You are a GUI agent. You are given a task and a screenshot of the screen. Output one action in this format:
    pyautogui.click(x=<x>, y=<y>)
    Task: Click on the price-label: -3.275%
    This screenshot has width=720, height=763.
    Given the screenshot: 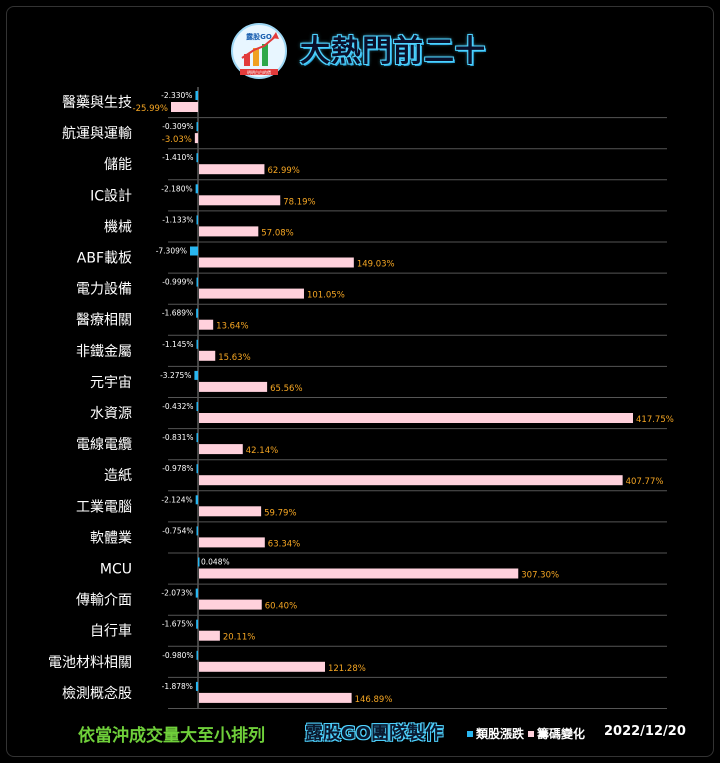 What is the action you would take?
    pyautogui.click(x=175, y=375)
    